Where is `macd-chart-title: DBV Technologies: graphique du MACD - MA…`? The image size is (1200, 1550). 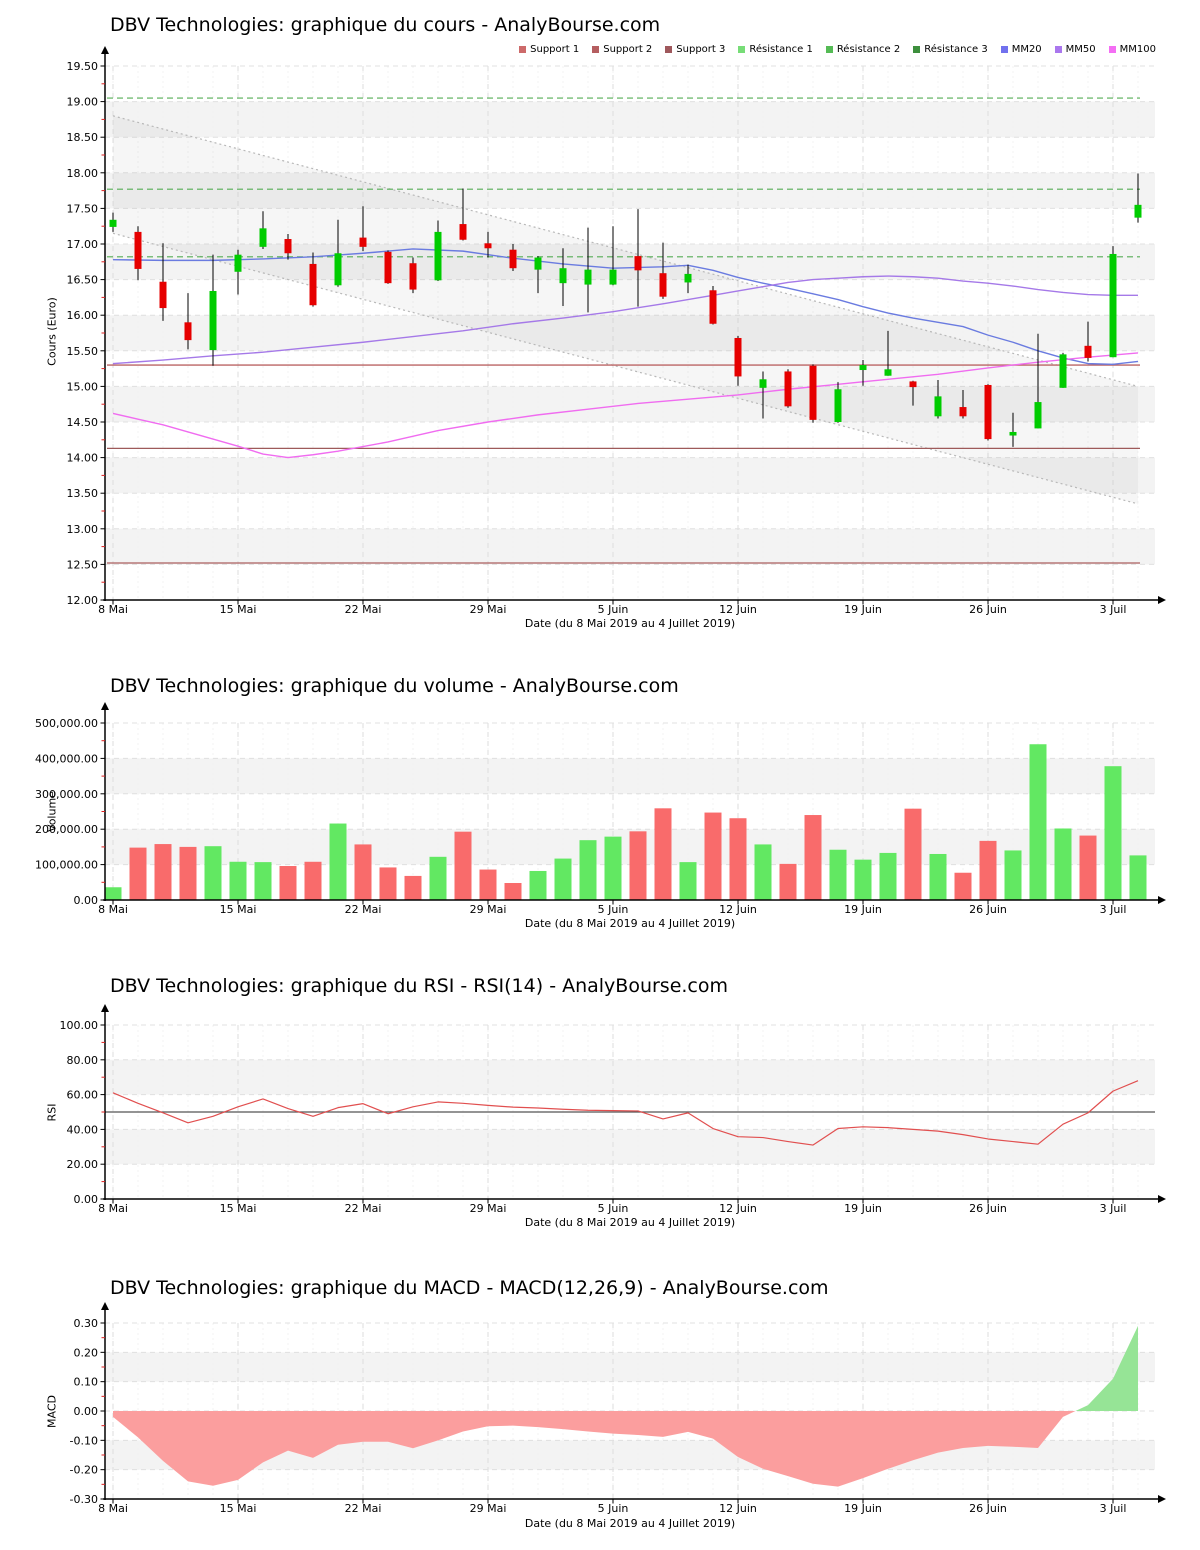 macd-chart-title: DBV Technologies: graphique du MACD - MA… is located at coordinates (469, 1288).